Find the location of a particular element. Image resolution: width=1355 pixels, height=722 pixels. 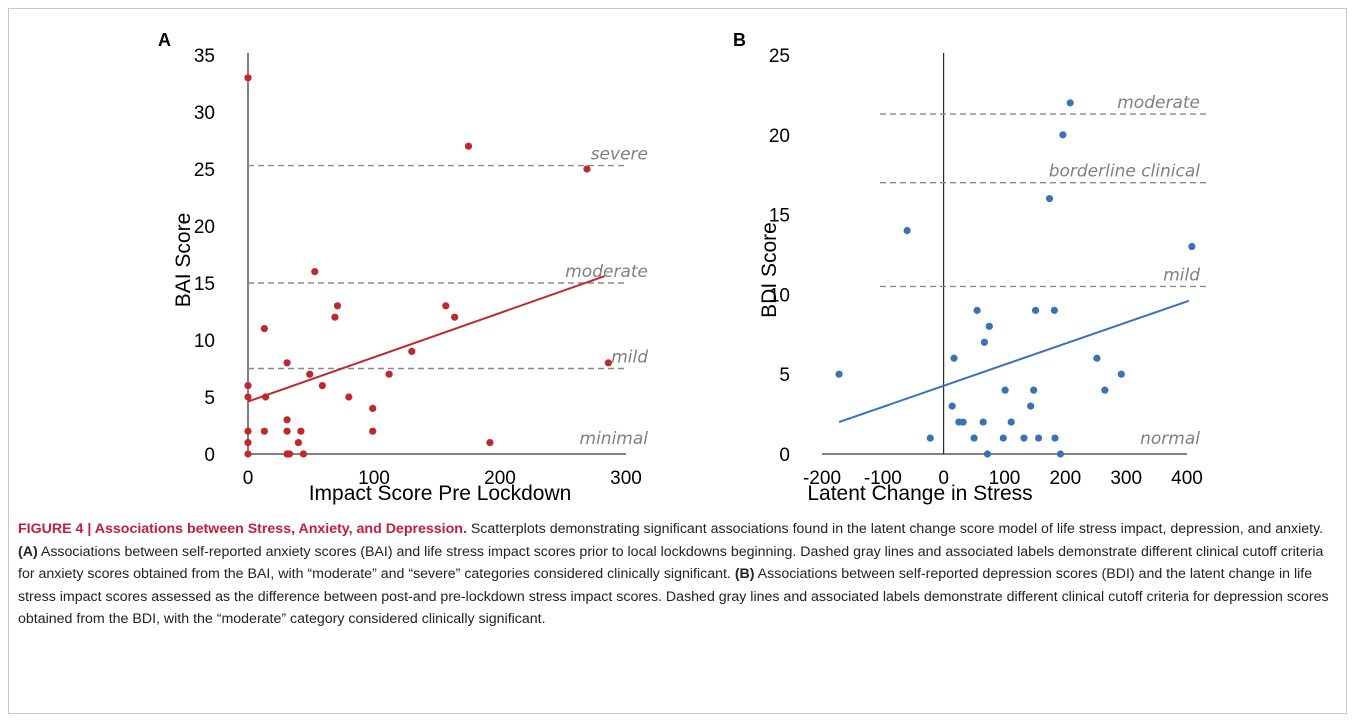

panel-b-y-tick-label: 0 is located at coordinates (784, 455).